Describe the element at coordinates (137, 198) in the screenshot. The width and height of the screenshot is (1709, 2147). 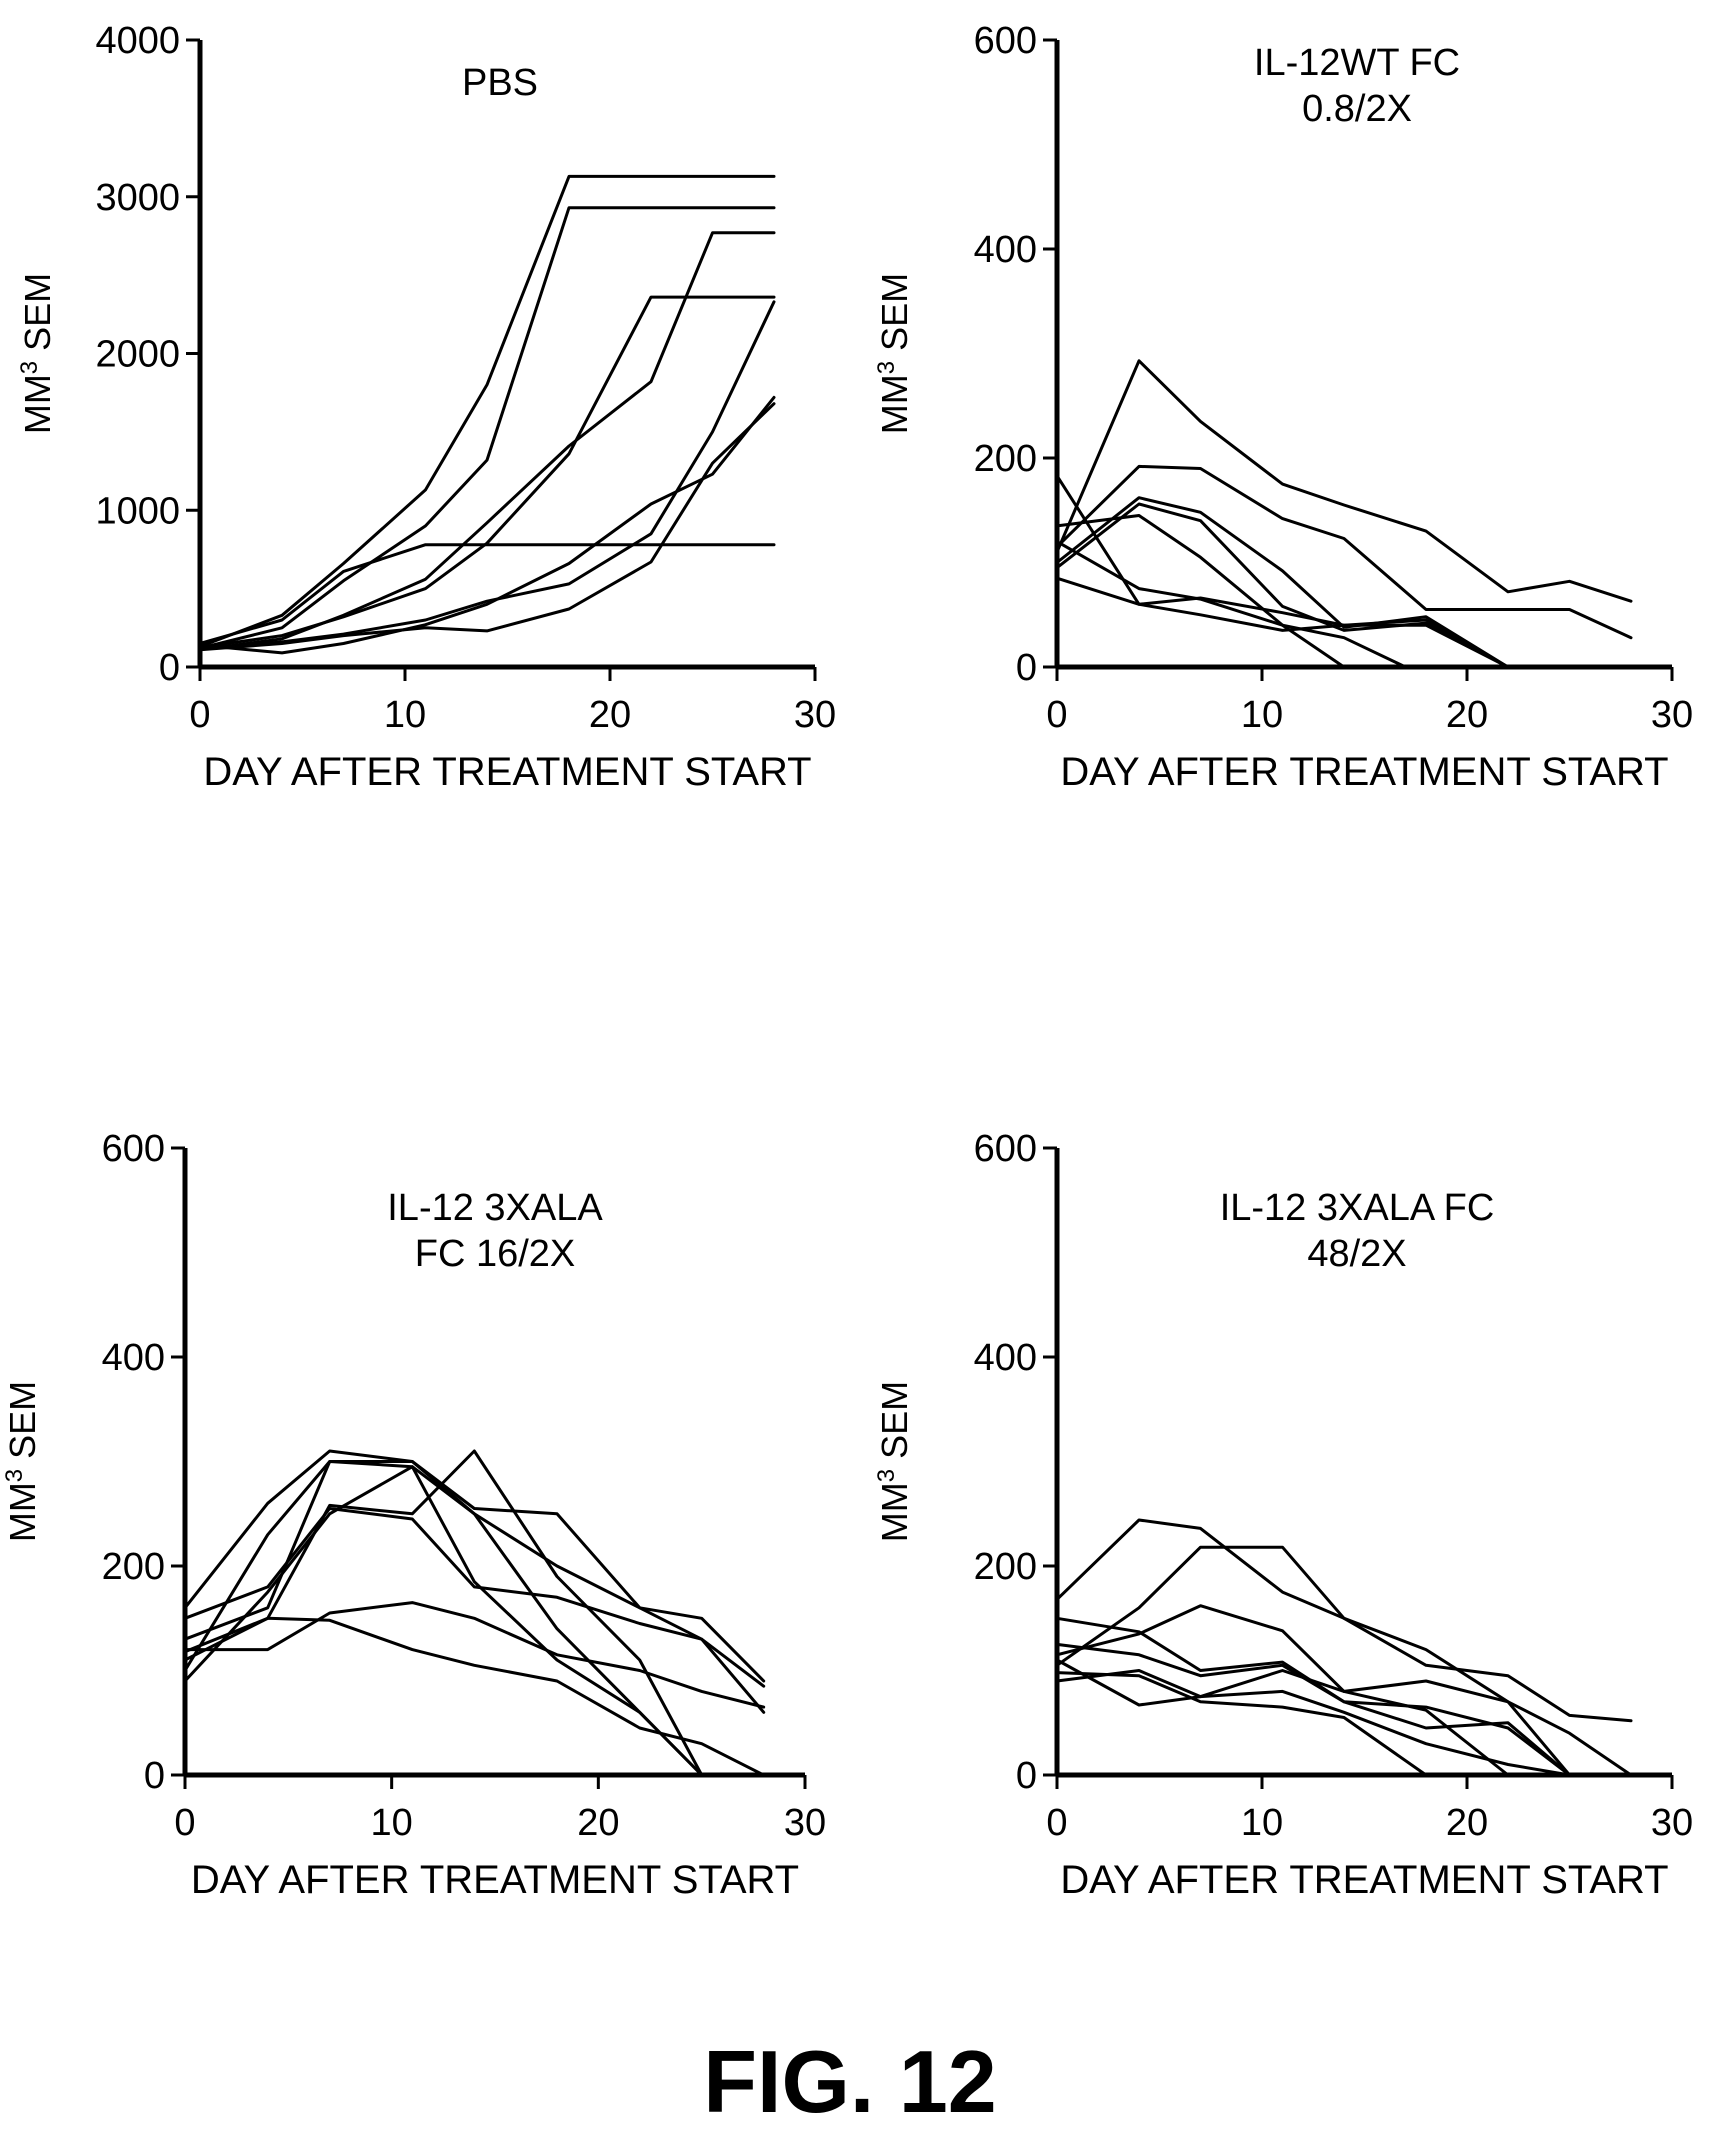
I see `y-tick-label: 3000` at that location.